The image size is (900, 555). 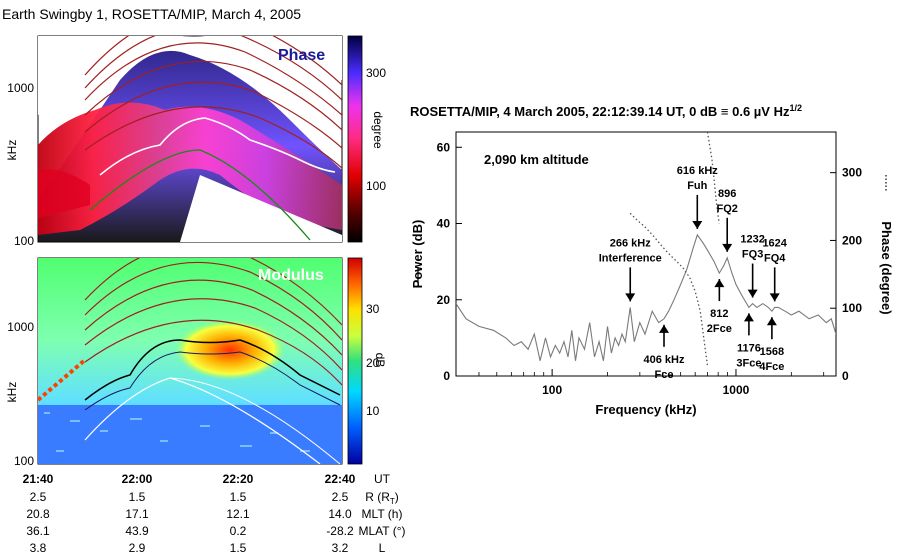 What do you see at coordinates (852, 308) in the screenshot?
I see `spectrum-y2tick-label: 100` at bounding box center [852, 308].